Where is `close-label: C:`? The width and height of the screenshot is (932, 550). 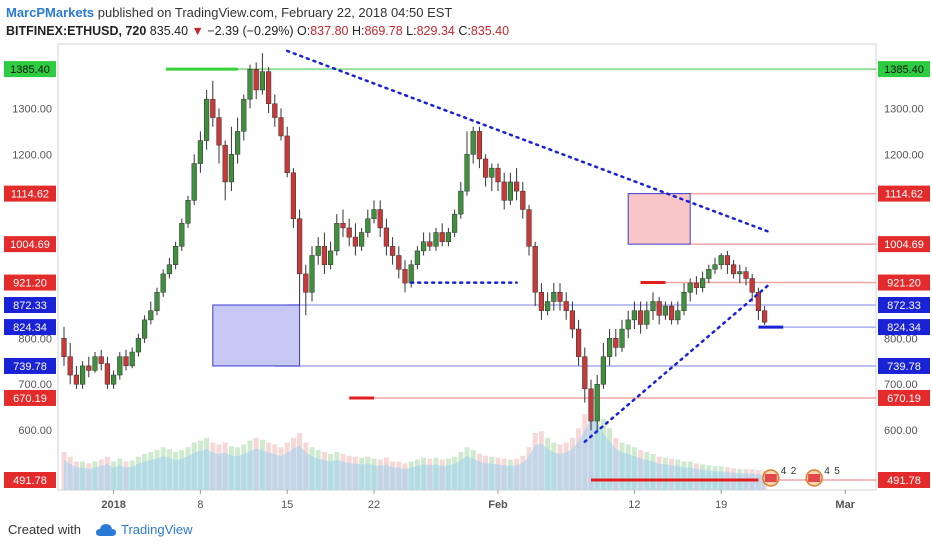 close-label: C: is located at coordinates (464, 31).